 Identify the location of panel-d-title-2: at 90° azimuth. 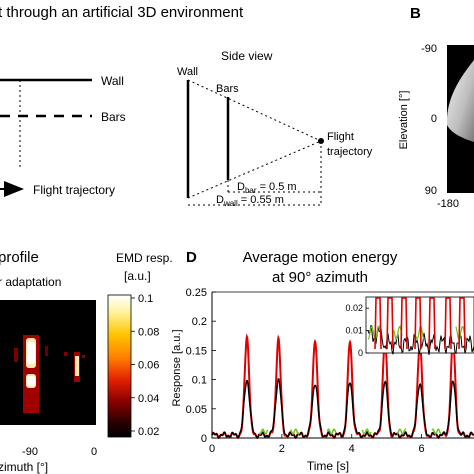
(320, 277).